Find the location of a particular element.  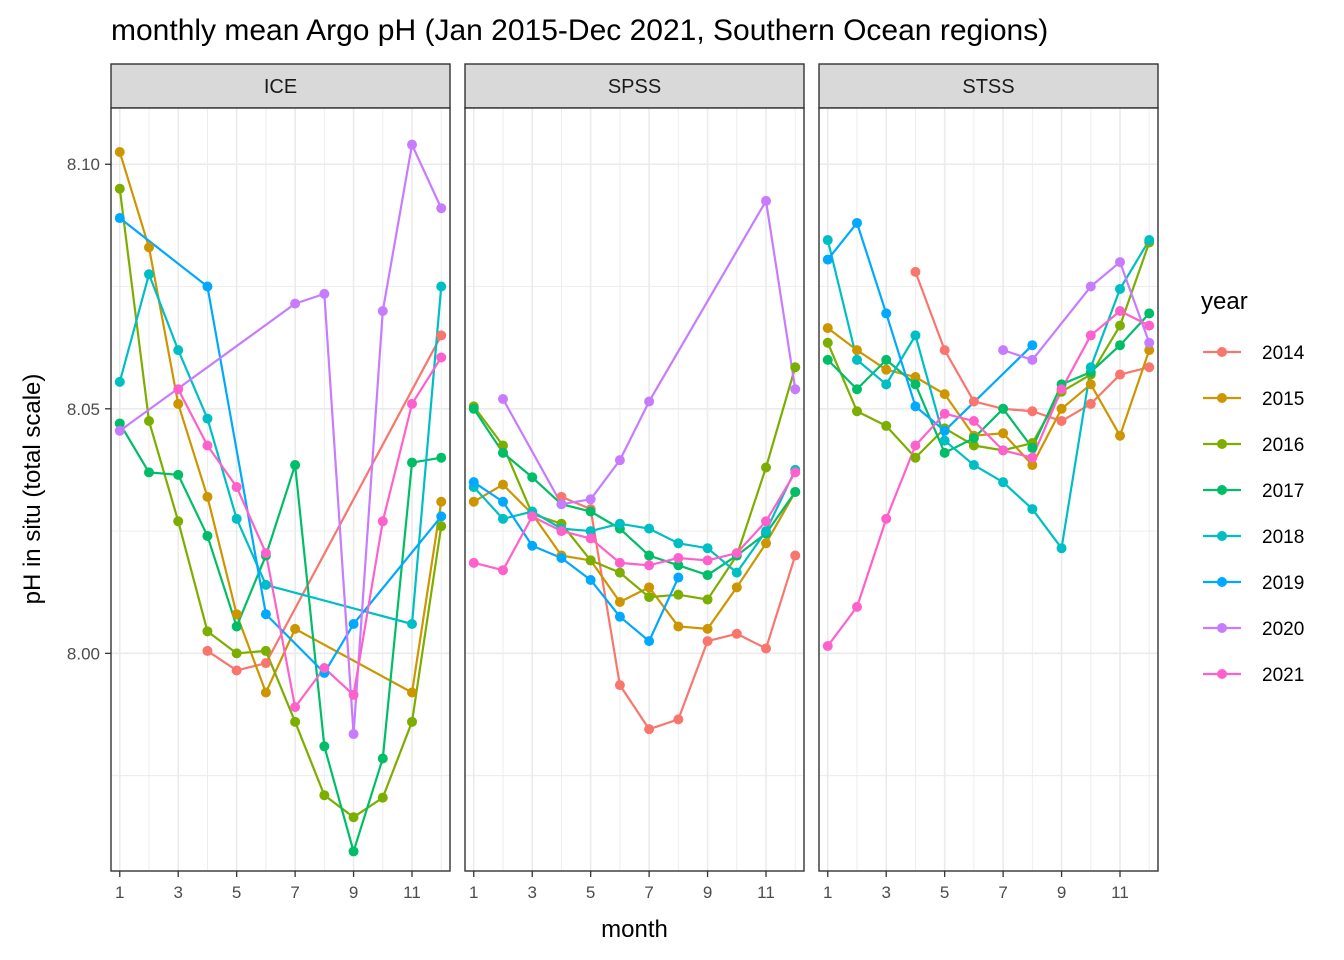

legend-point-2014 is located at coordinates (1222, 352).